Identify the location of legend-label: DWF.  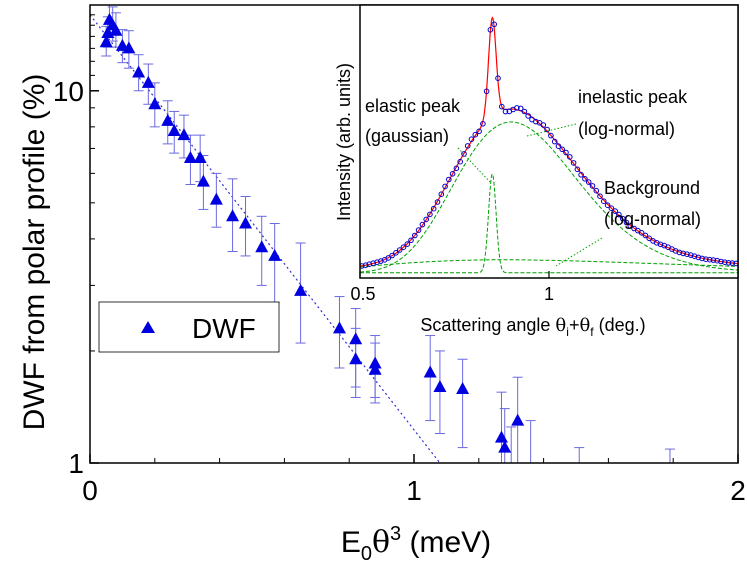
(224, 328).